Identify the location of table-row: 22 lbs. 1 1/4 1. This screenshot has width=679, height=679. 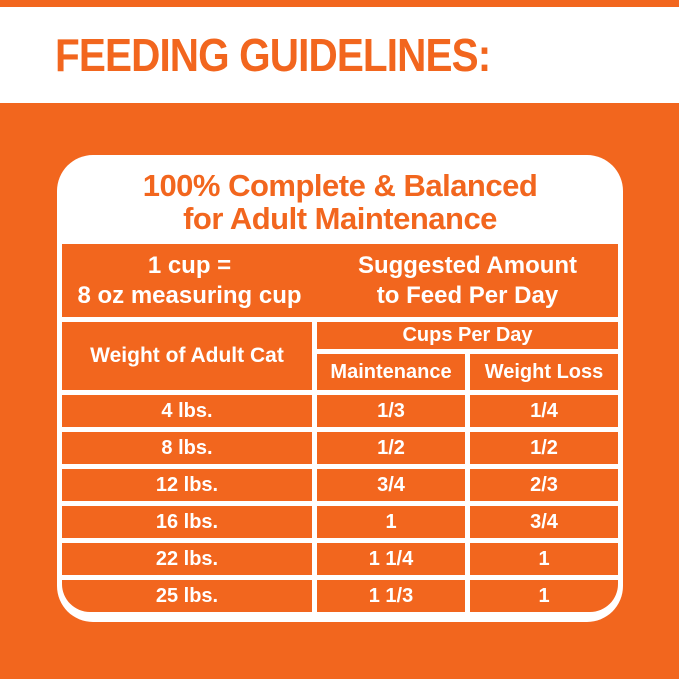
(340, 559).